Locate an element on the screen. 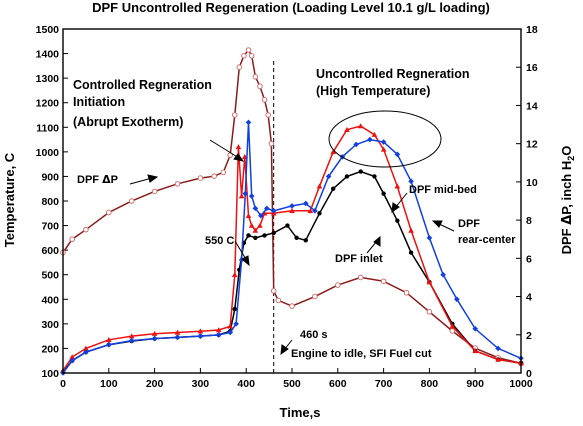 The height and width of the screenshot is (426, 583). annotation-uncontrolled-2: (High Temperature) is located at coordinates (373, 91).